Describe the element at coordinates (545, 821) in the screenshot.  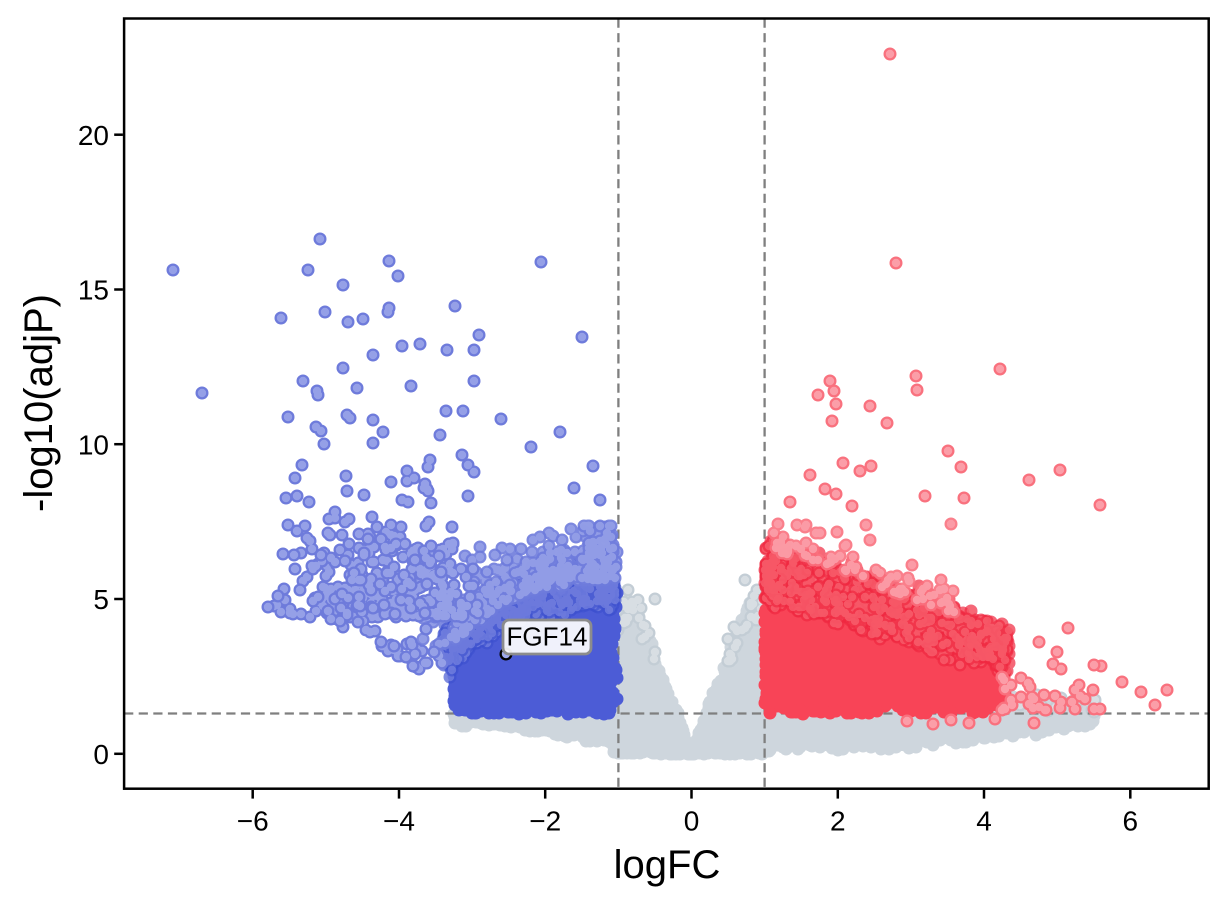
I see `svg-text: −2` at that location.